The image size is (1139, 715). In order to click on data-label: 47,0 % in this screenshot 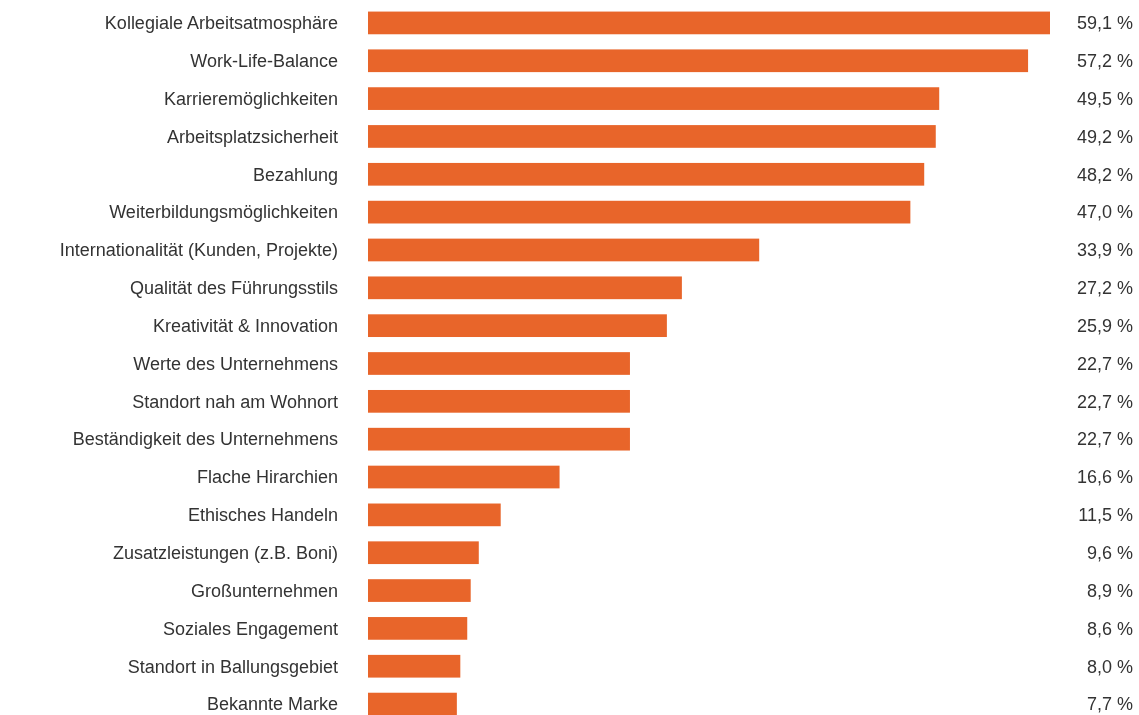, I will do `click(1104, 212)`.